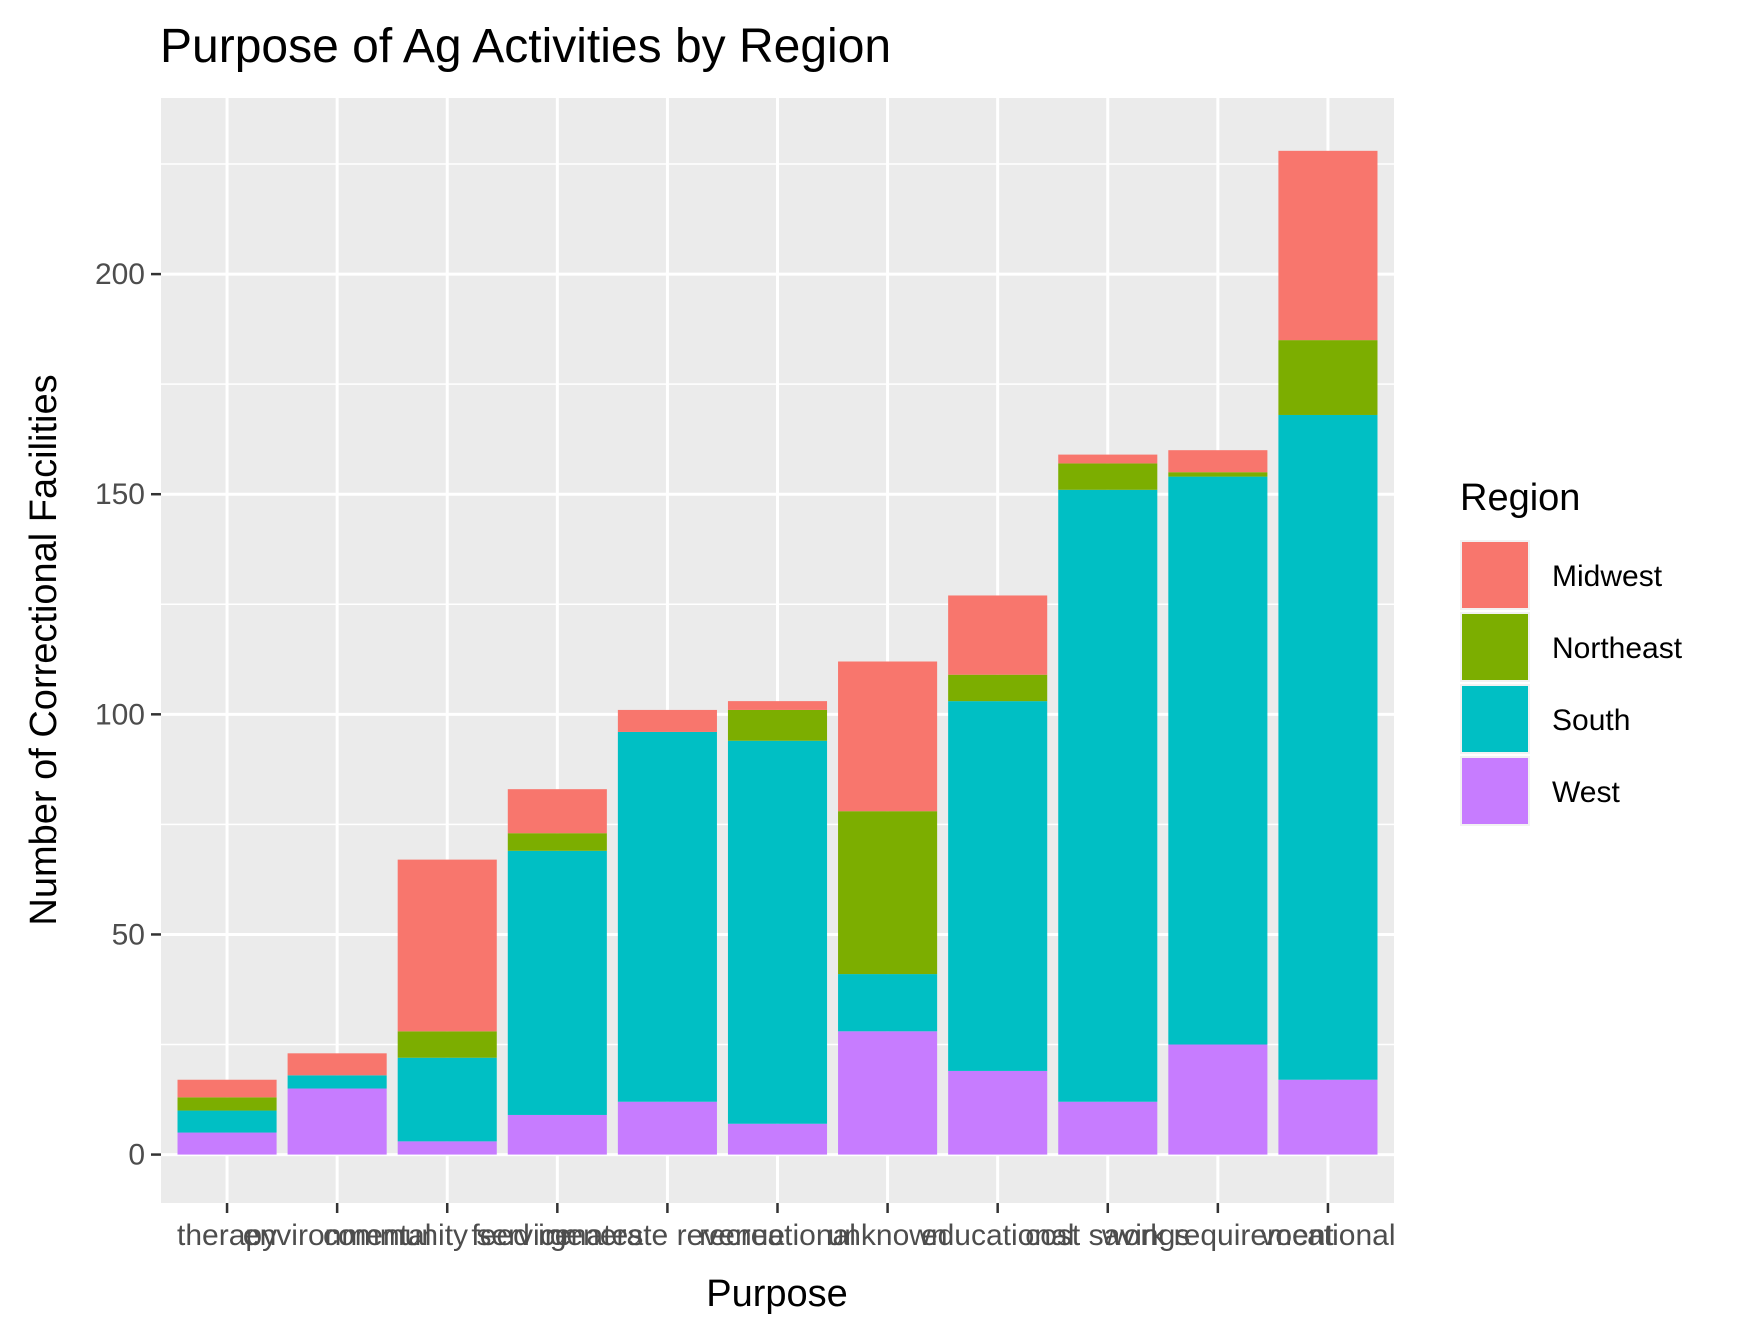  Describe the element at coordinates (44, 649) in the screenshot. I see `y-axis-title: Number of Correctional Facilities` at that location.